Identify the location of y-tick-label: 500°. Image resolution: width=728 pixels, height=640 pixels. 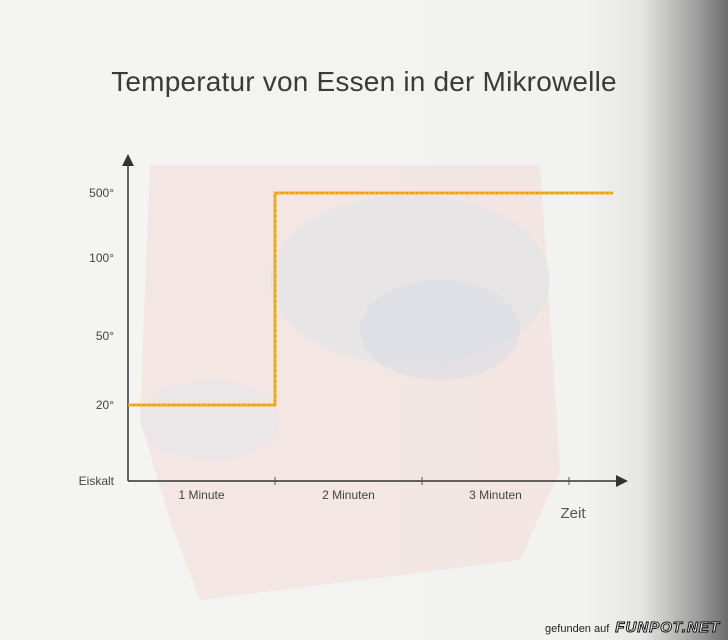
(101, 193).